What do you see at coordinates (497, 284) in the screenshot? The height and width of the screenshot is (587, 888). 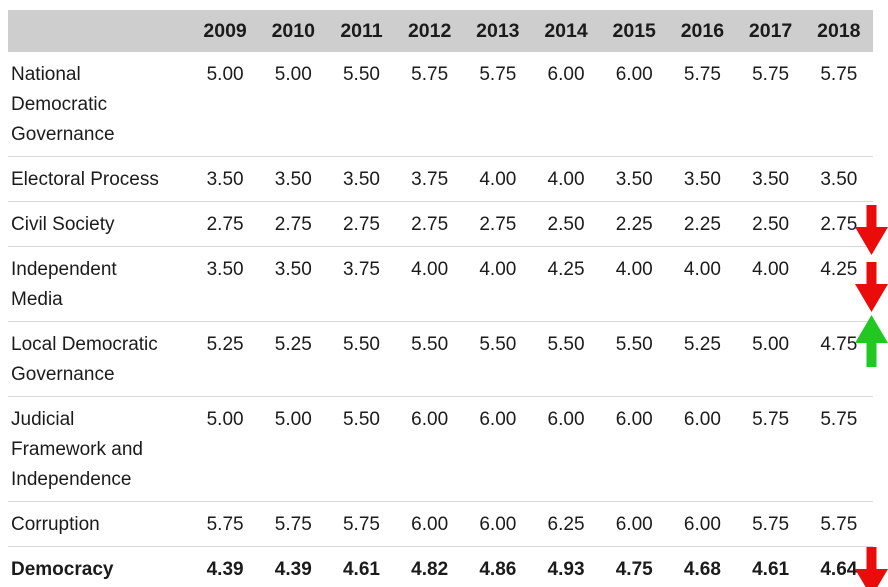 I see `score-cell-independent-media-2013: 4.00` at bounding box center [497, 284].